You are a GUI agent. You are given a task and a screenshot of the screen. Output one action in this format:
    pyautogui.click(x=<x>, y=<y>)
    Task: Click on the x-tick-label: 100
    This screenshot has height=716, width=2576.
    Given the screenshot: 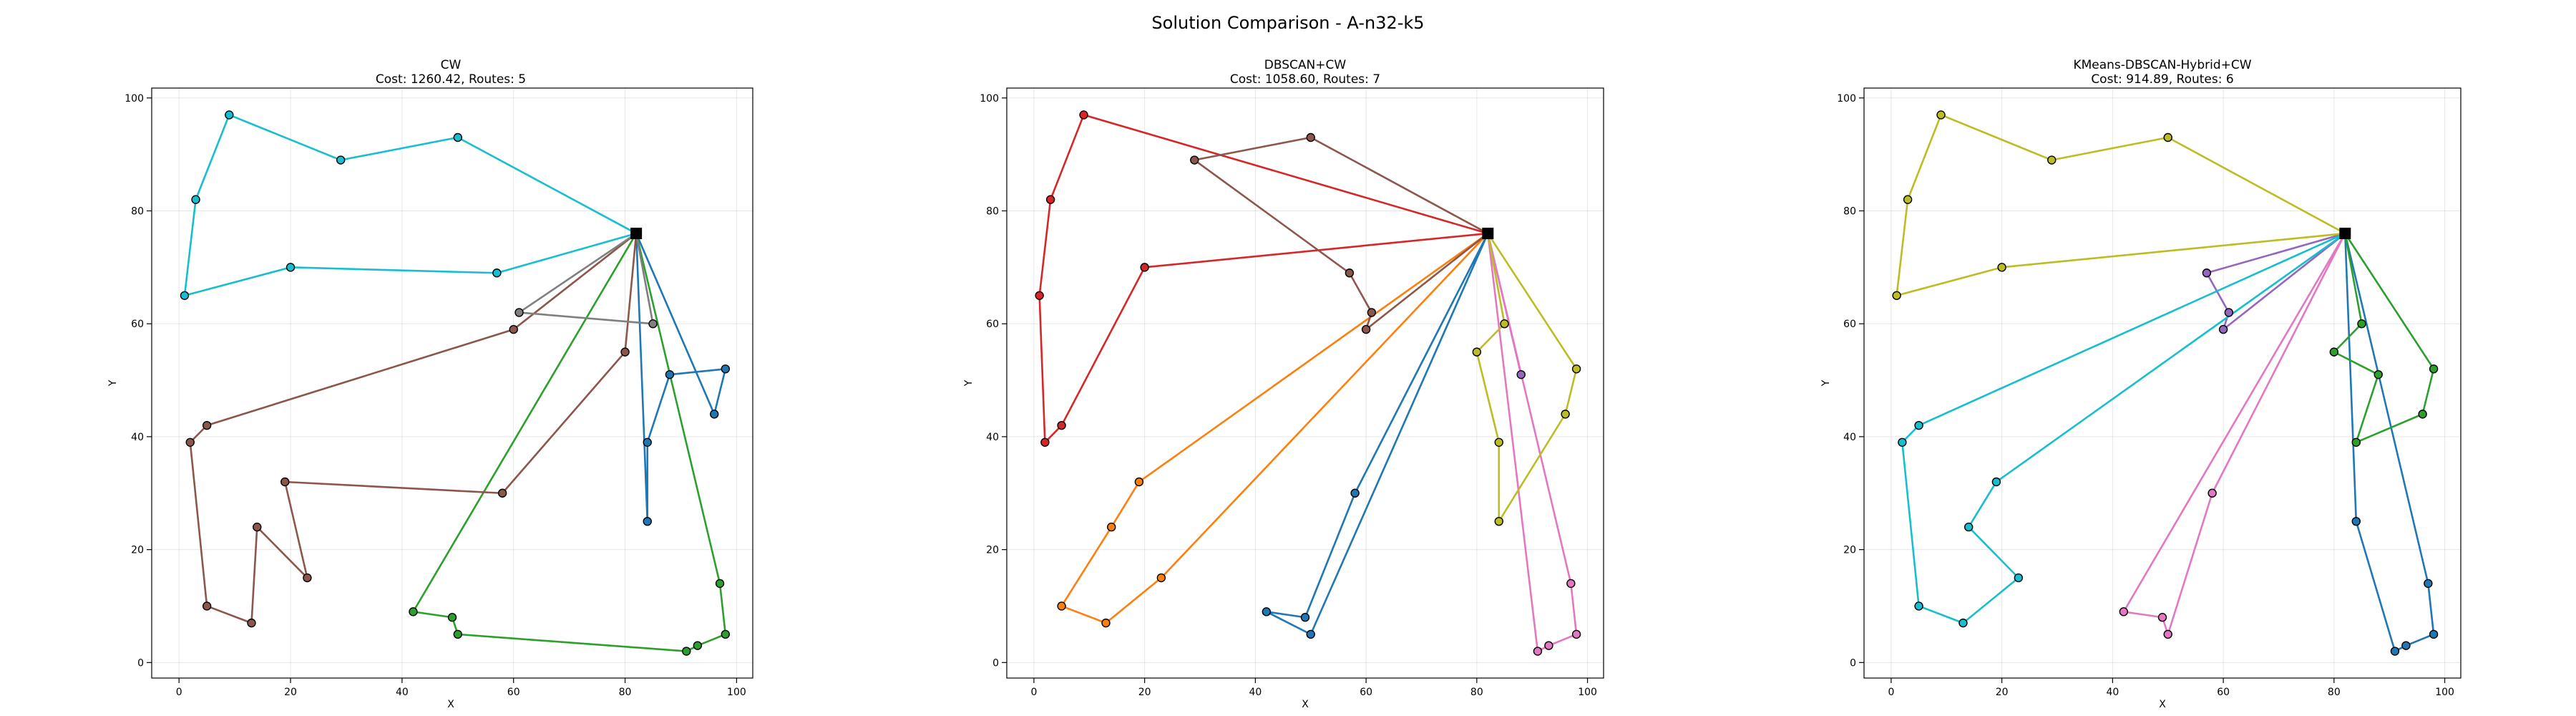 What is the action you would take?
    pyautogui.click(x=736, y=692)
    